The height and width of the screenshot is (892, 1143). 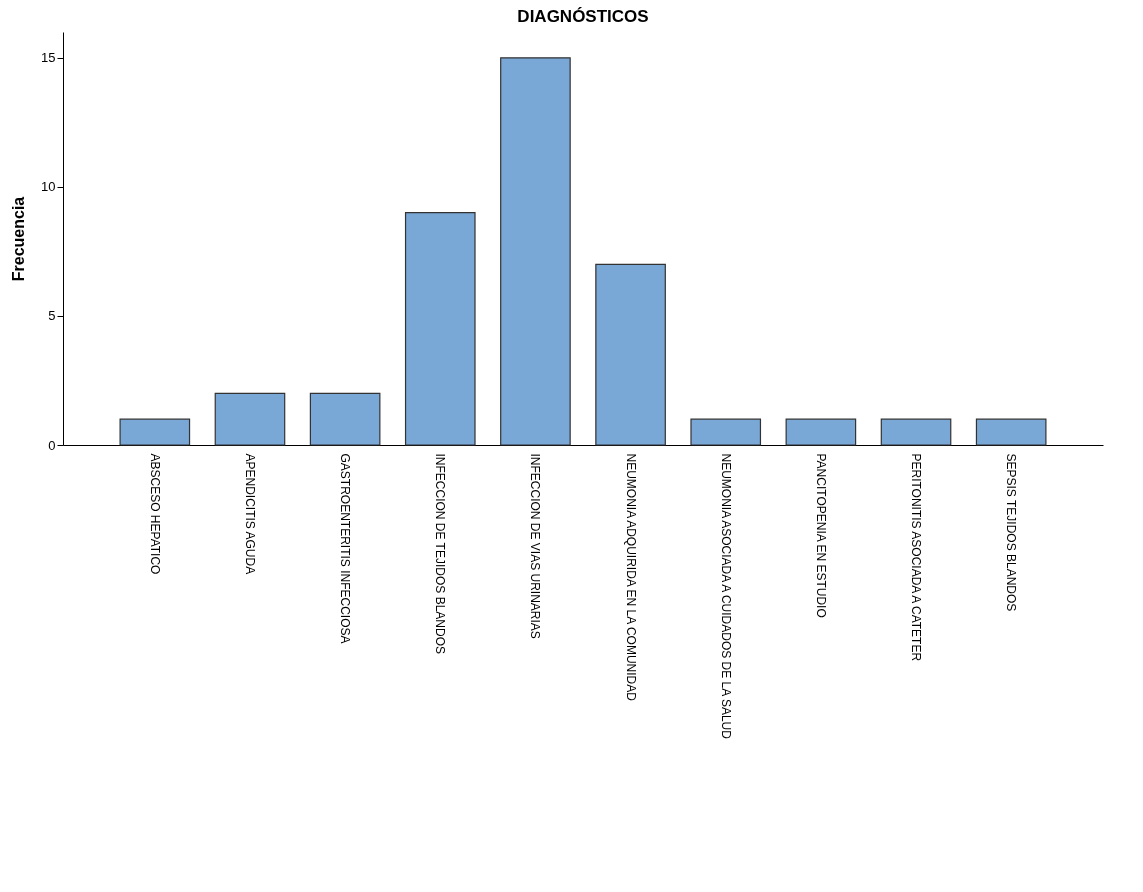 I want to click on y-tick-label: 5, so click(x=52, y=316).